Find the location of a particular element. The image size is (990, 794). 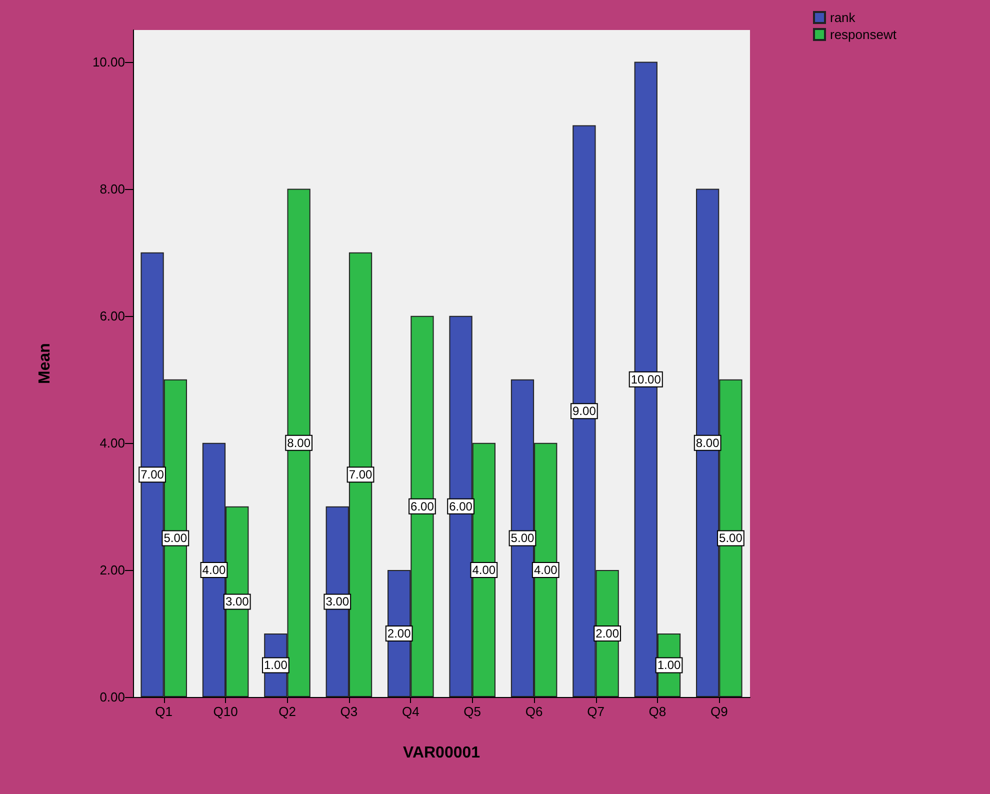

y-tick-label: 4.00 is located at coordinates (112, 442).